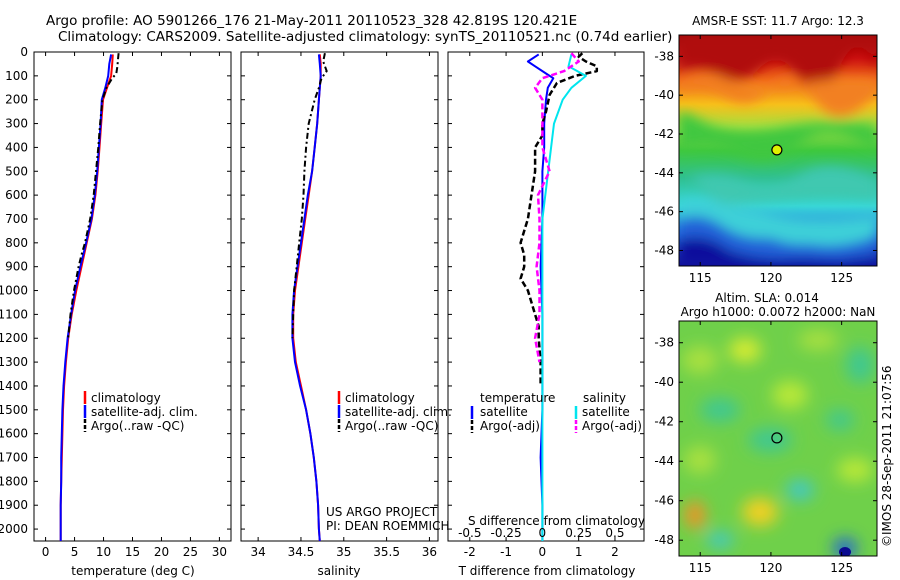 This screenshot has width=900, height=580. Describe the element at coordinates (16, 195) in the screenshot. I see `depth-tick-label: 600` at that location.